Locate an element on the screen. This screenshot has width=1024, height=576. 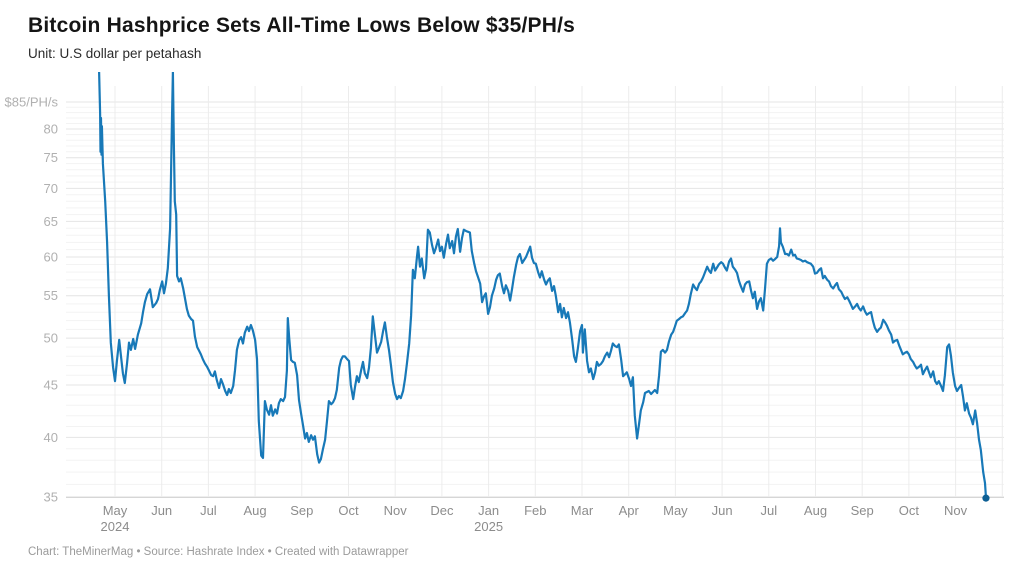
y-tick-label: 50 is located at coordinates (51, 338).